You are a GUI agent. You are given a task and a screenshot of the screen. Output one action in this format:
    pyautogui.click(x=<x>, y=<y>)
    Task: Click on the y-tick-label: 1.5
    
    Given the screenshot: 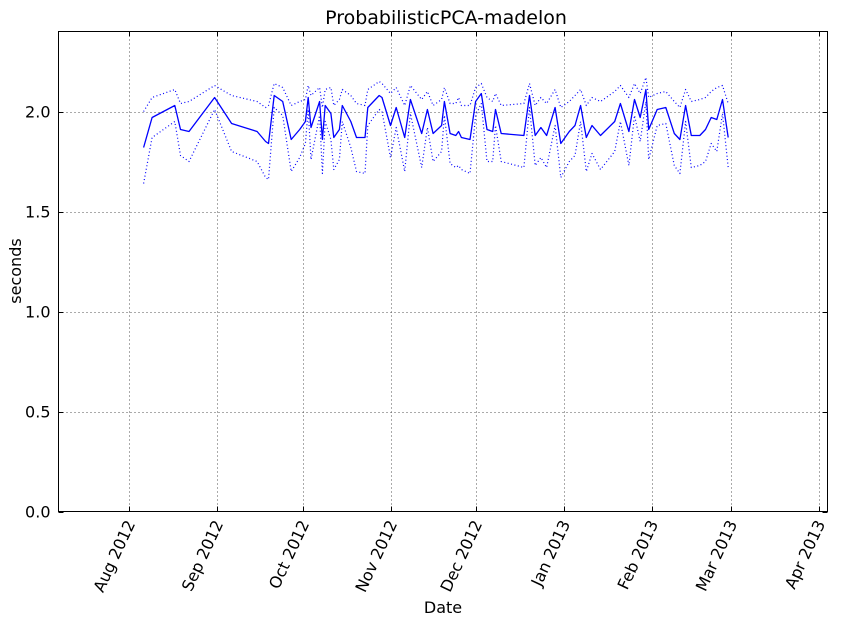 What is the action you would take?
    pyautogui.click(x=37, y=212)
    